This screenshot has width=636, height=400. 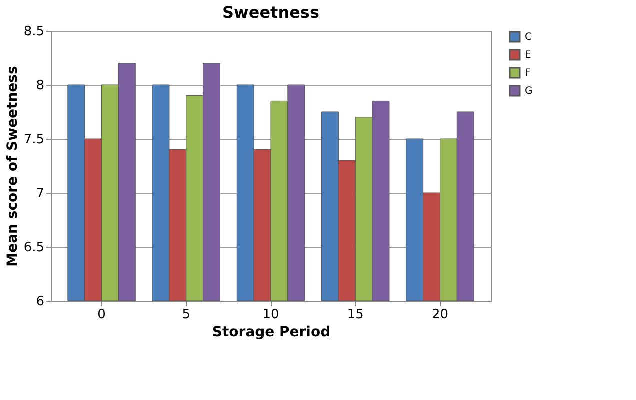 What do you see at coordinates (528, 73) in the screenshot?
I see `legend-label: F` at bounding box center [528, 73].